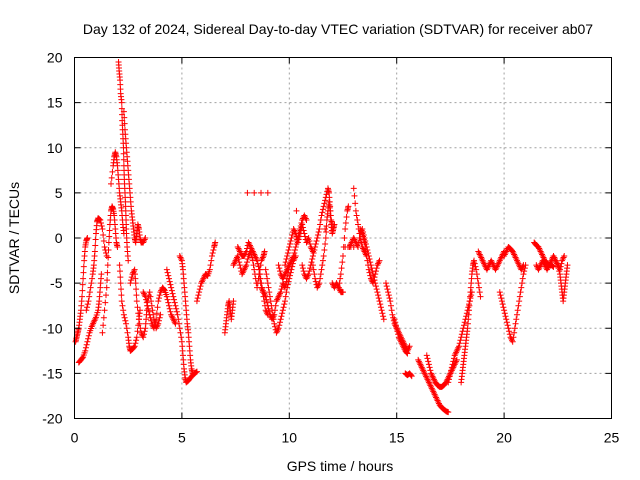 The width and height of the screenshot is (640, 480). Describe the element at coordinates (55, 148) in the screenshot. I see `y-tick-label: 10` at that location.